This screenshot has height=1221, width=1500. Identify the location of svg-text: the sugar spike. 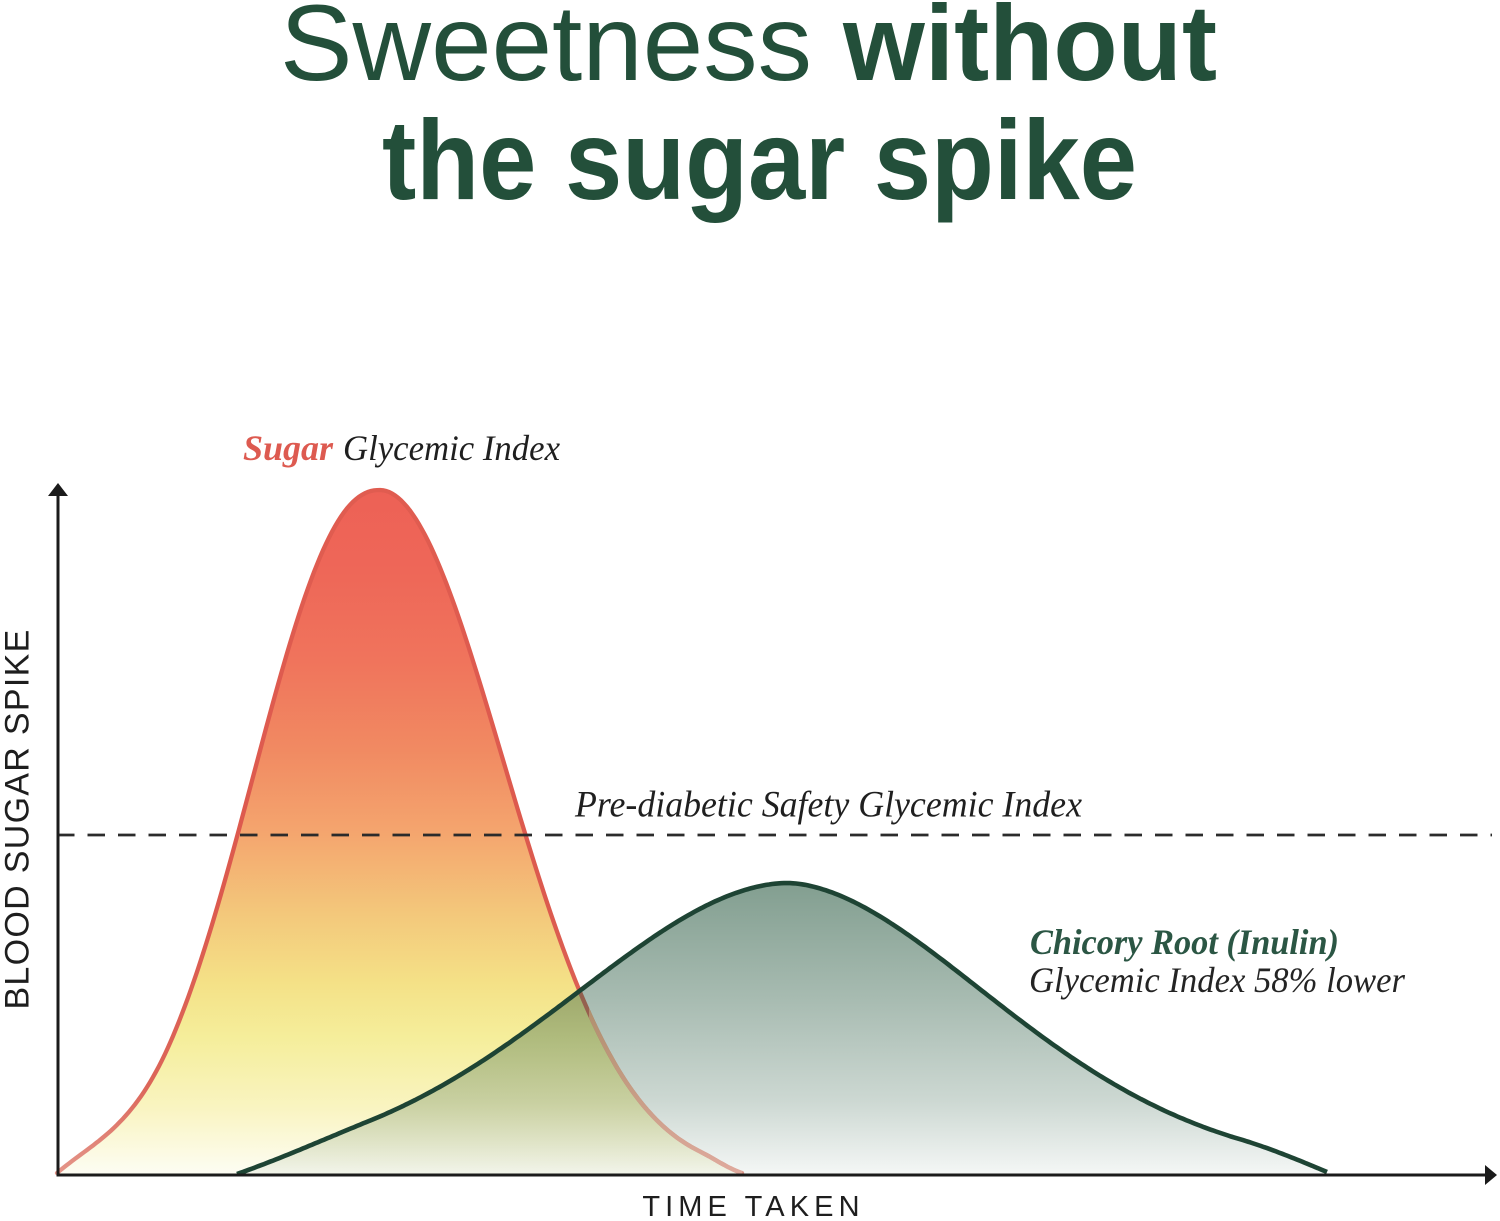
(759, 160).